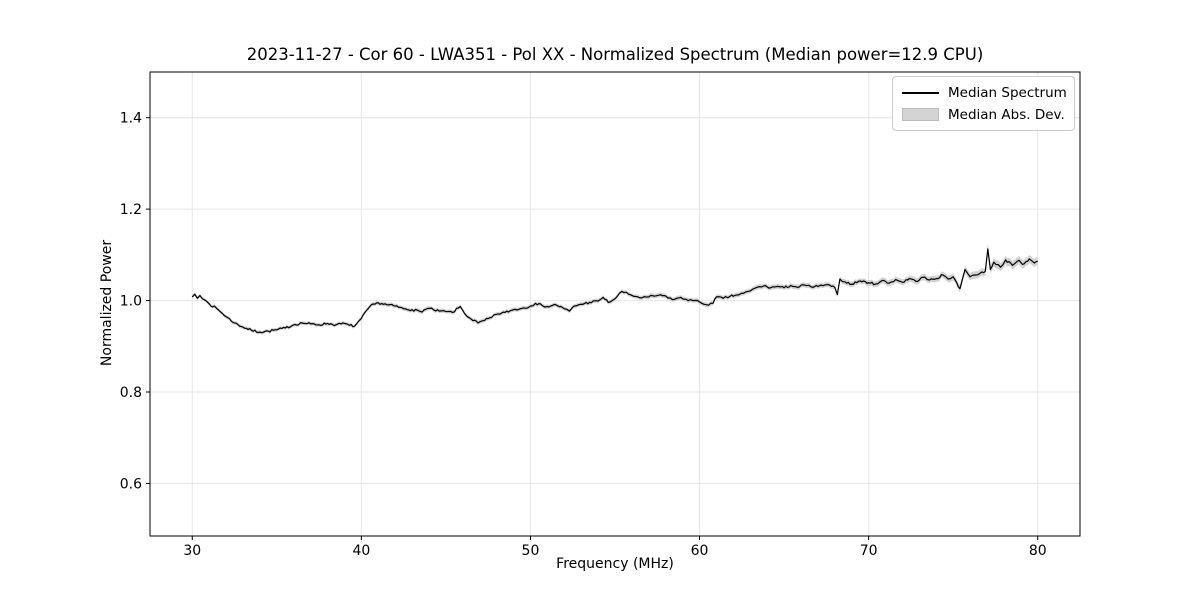  What do you see at coordinates (869, 551) in the screenshot?
I see `x-tick-label: 70` at bounding box center [869, 551].